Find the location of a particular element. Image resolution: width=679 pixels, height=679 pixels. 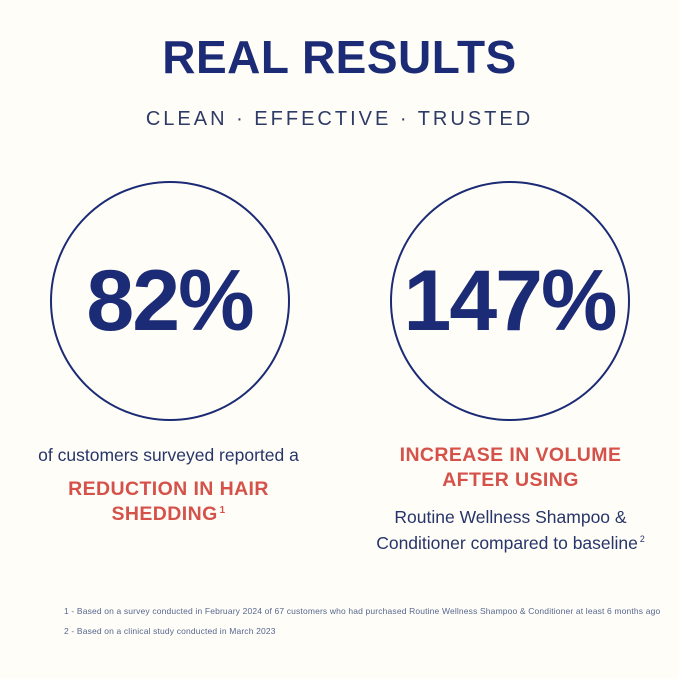

footnote-ref-2: 2 is located at coordinates (642, 538).